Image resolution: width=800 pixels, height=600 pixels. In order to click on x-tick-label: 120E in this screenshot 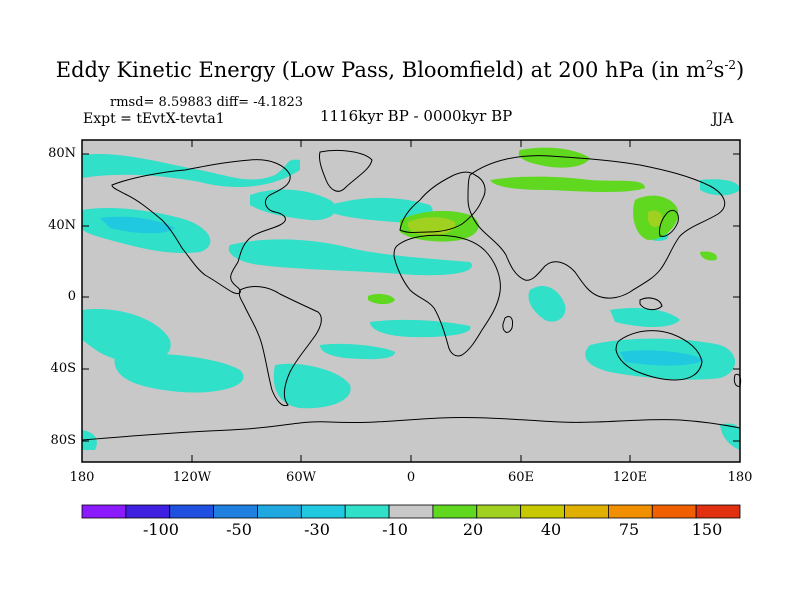, I will do `click(630, 477)`.